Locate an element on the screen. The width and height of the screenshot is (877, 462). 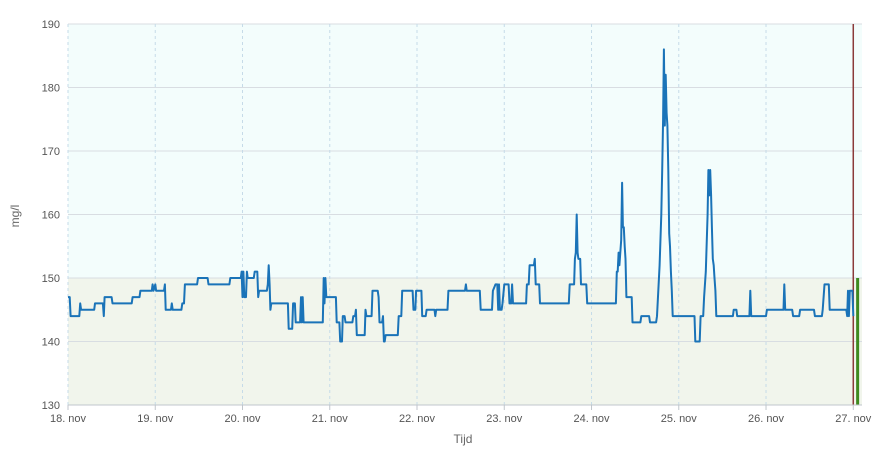
y-tick-label: 130 is located at coordinates (51, 406).